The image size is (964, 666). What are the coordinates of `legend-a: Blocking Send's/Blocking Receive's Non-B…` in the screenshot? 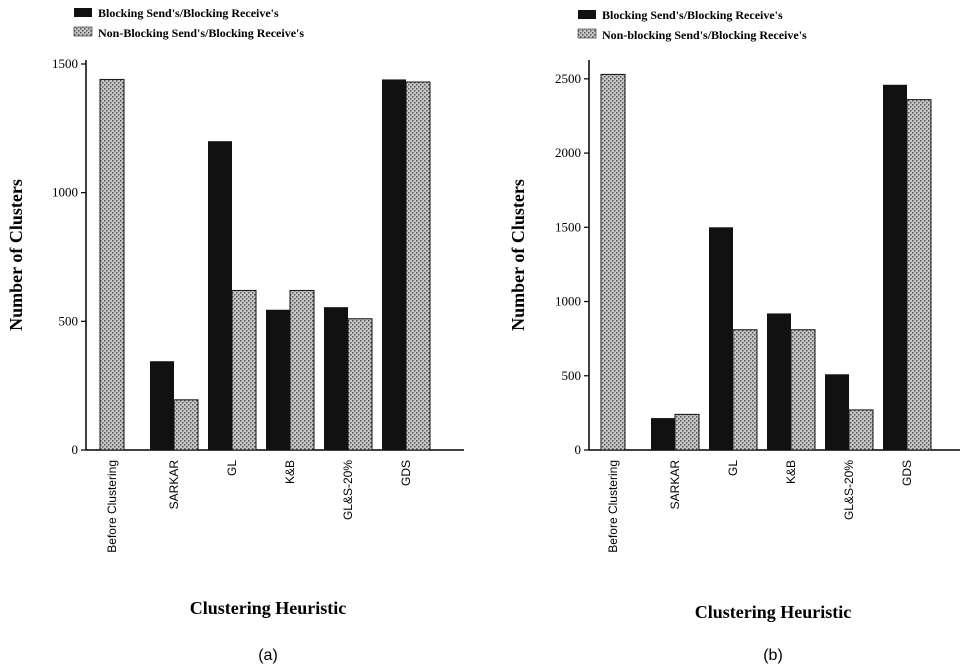 It's located at (188, 23).